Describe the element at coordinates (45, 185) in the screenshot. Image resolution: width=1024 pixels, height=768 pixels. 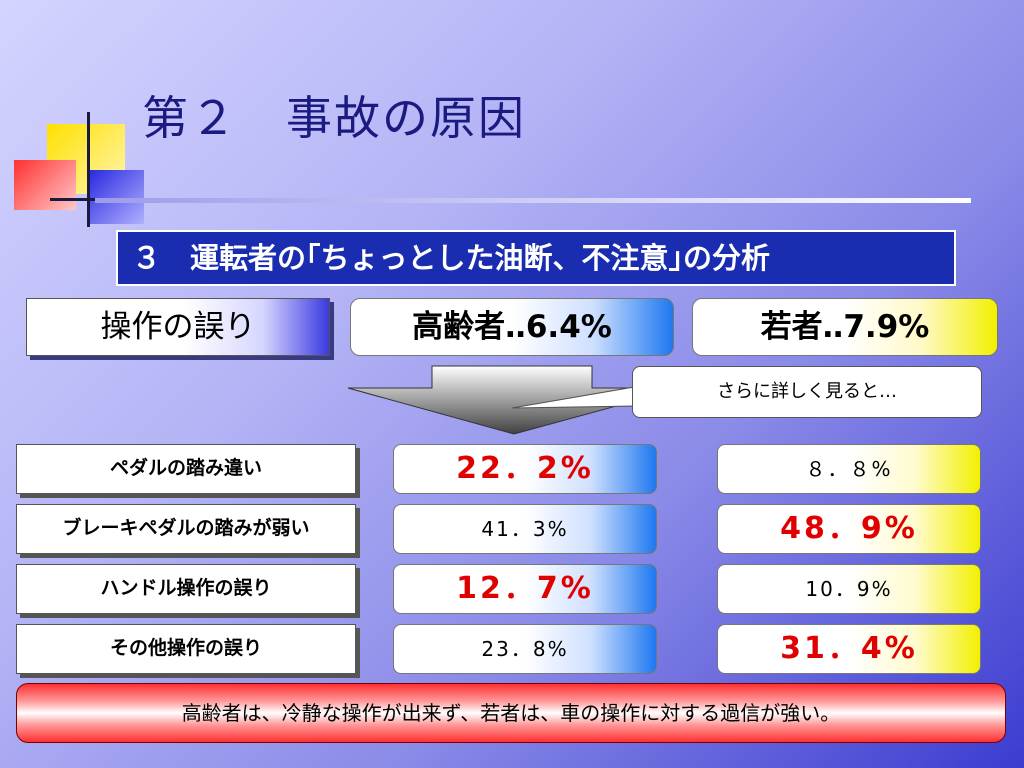
I see `deco-red-square` at that location.